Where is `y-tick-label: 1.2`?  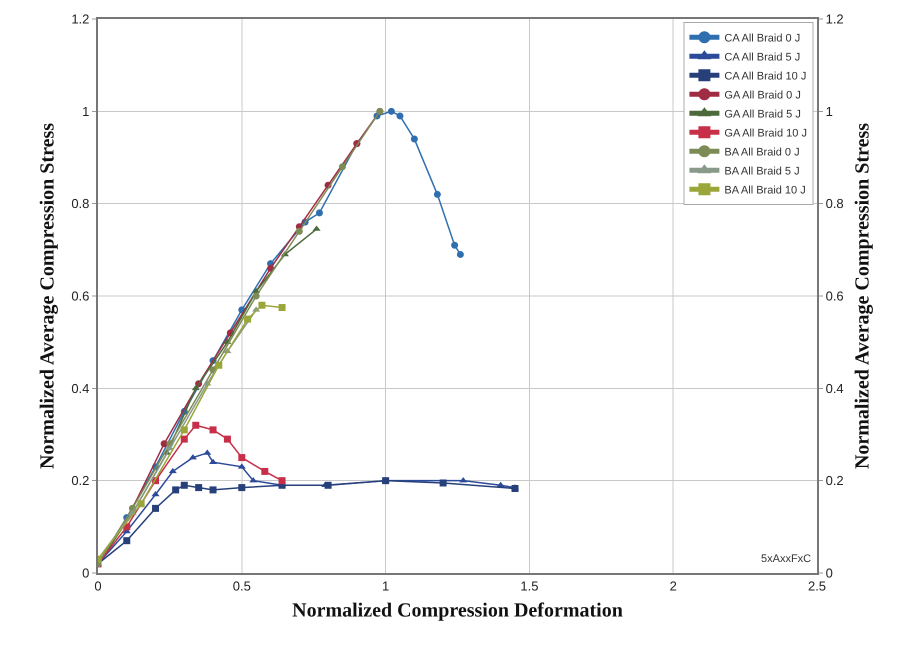 y-tick-label: 1.2 is located at coordinates (80, 19).